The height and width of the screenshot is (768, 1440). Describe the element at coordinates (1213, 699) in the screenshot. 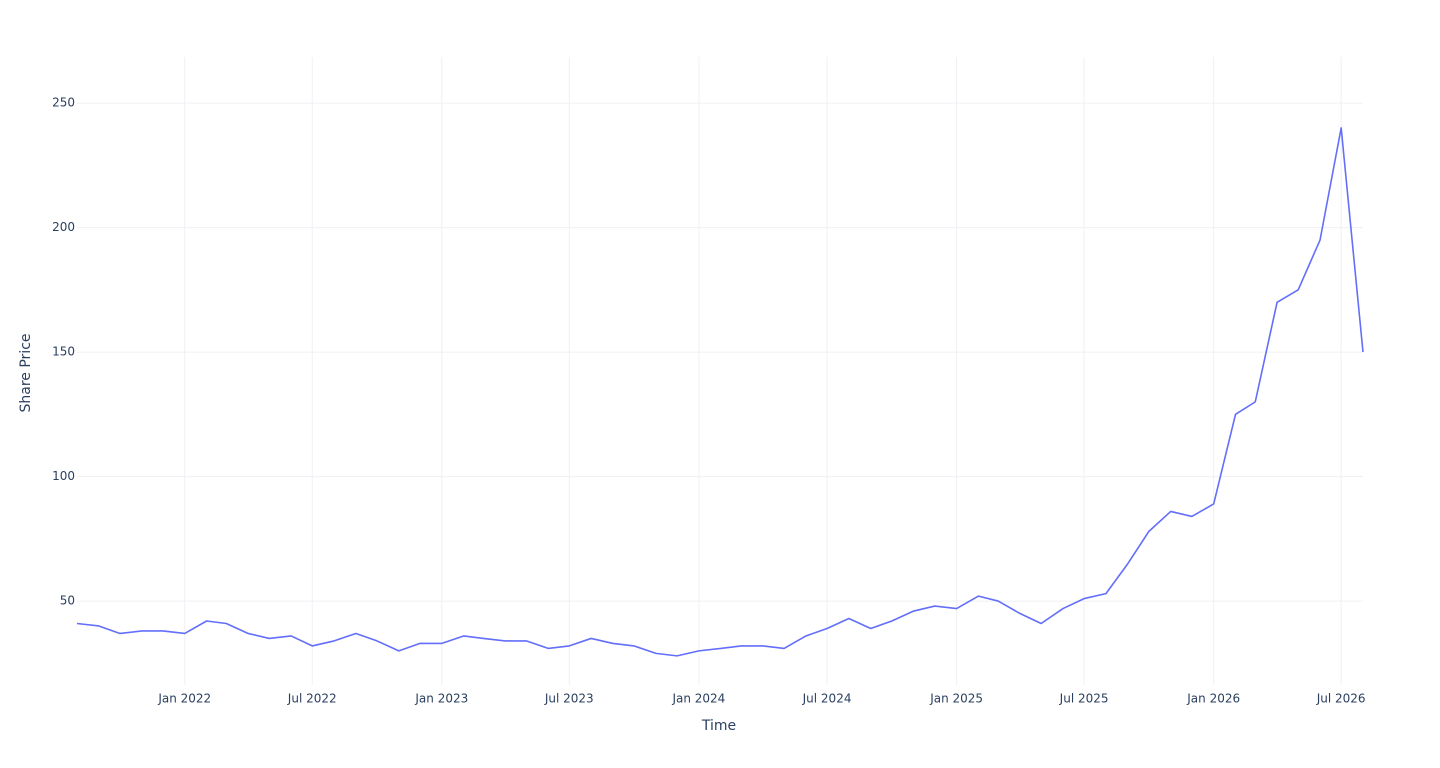

I see `x-tick-label: Jan 2026` at that location.